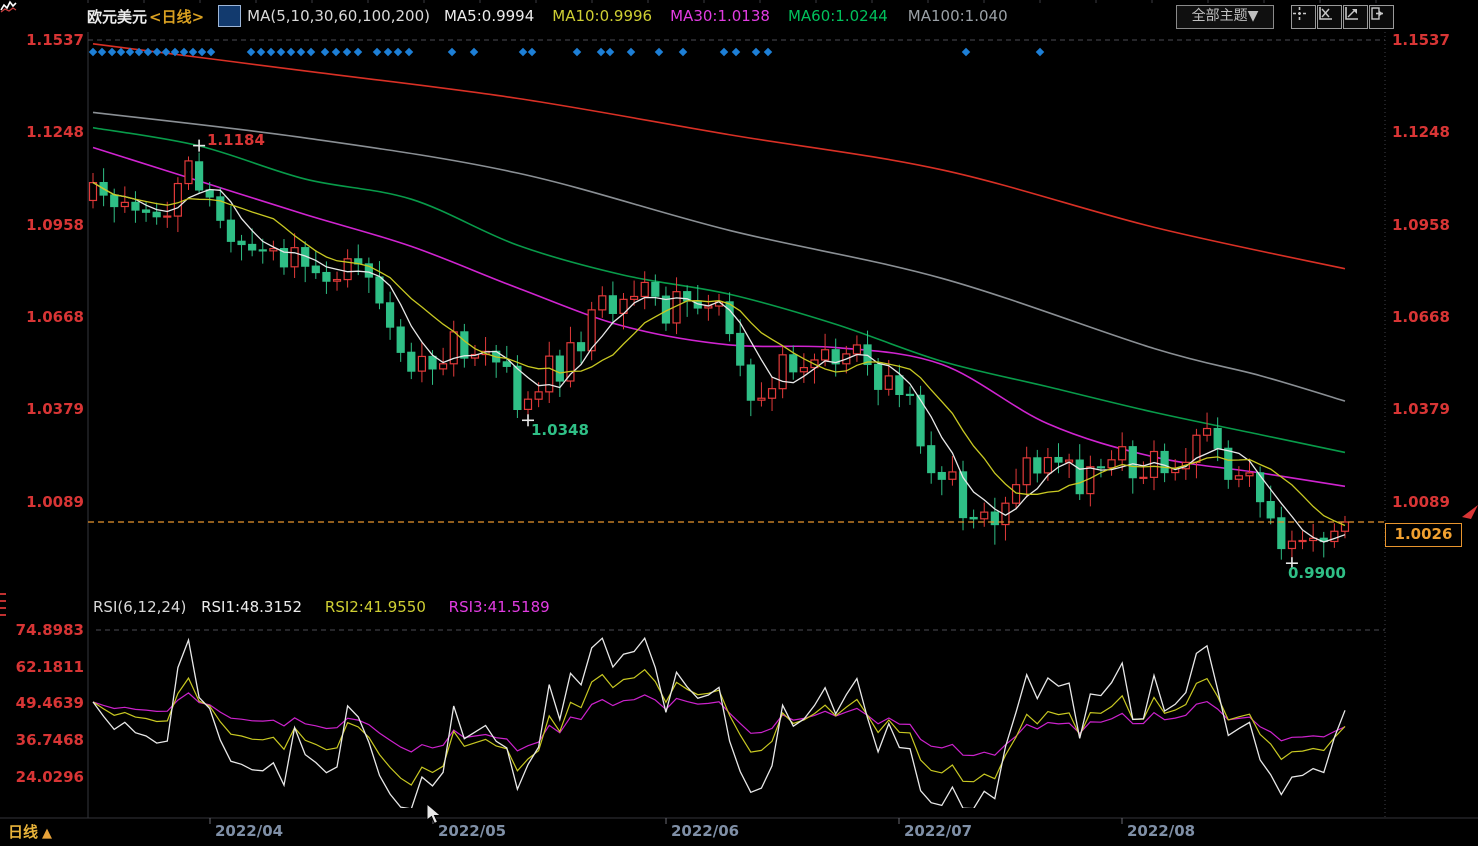 The height and width of the screenshot is (846, 1478). I want to click on crosshair-icon, so click(1299, 13).